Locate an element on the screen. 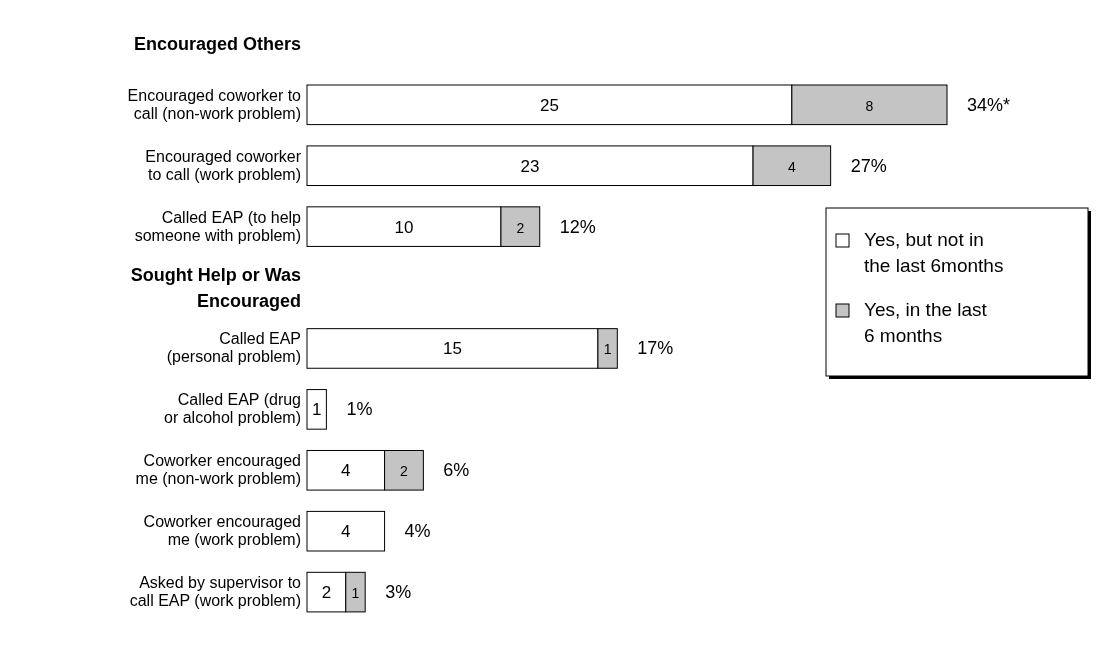 The height and width of the screenshot is (668, 1104). y-tick-label: Encouraged coworker to call (non-work problem) is located at coordinates (214, 104).